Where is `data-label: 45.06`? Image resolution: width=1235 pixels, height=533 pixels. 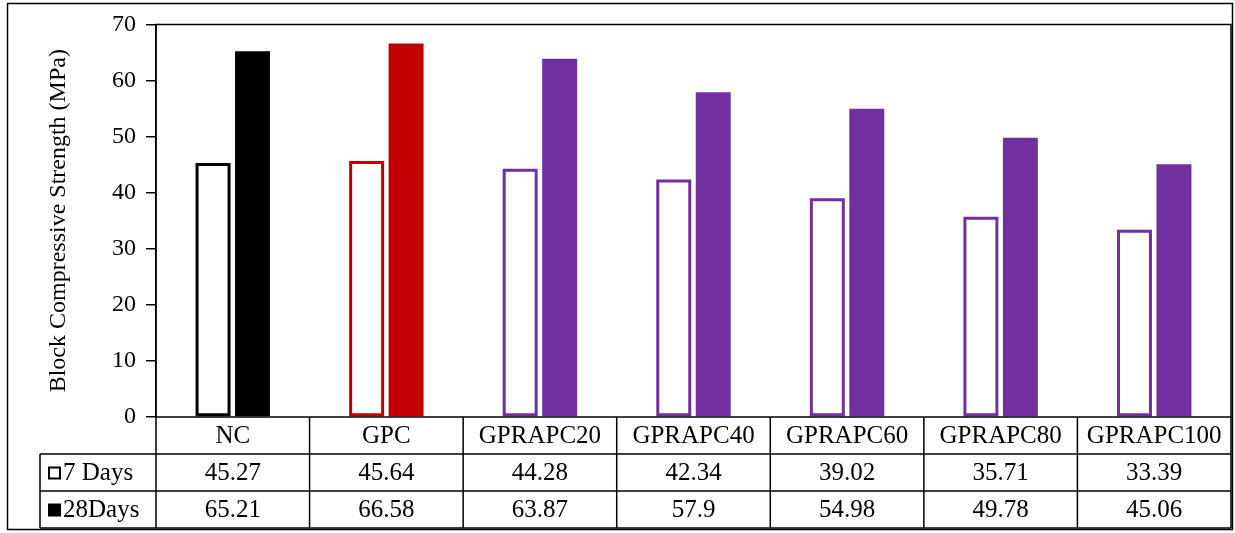 data-label: 45.06 is located at coordinates (1154, 509).